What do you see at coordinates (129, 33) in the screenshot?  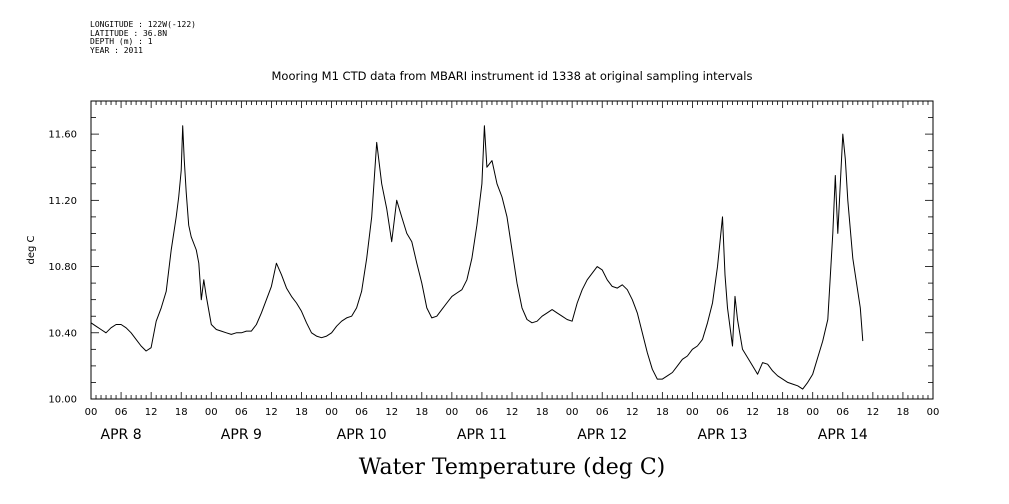 I see `latitude-text: LATITUDE : 36.8N` at bounding box center [129, 33].